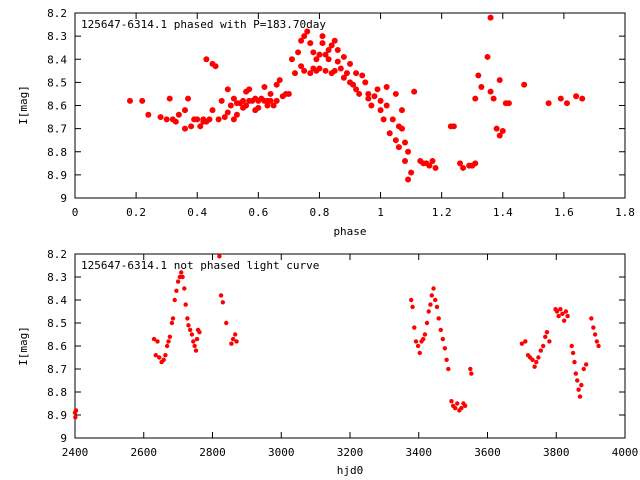 The height and width of the screenshot is (480, 640). What do you see at coordinates (625, 212) in the screenshot?
I see `x-tick-label: 1.8` at bounding box center [625, 212].